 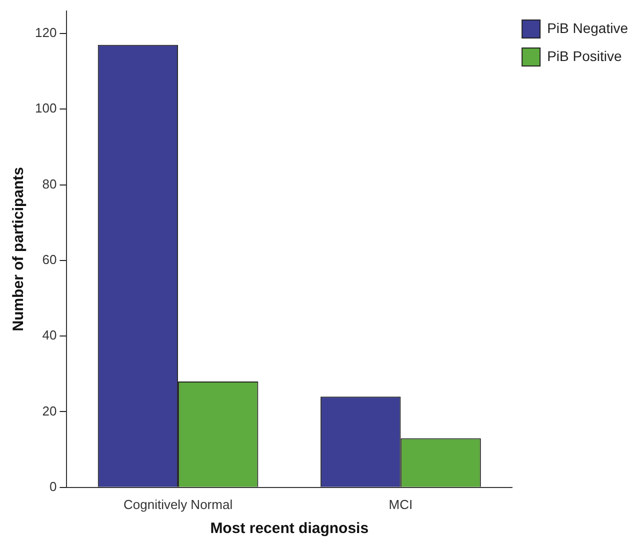 I want to click on y-axis-title: Number of participants, so click(x=19, y=249).